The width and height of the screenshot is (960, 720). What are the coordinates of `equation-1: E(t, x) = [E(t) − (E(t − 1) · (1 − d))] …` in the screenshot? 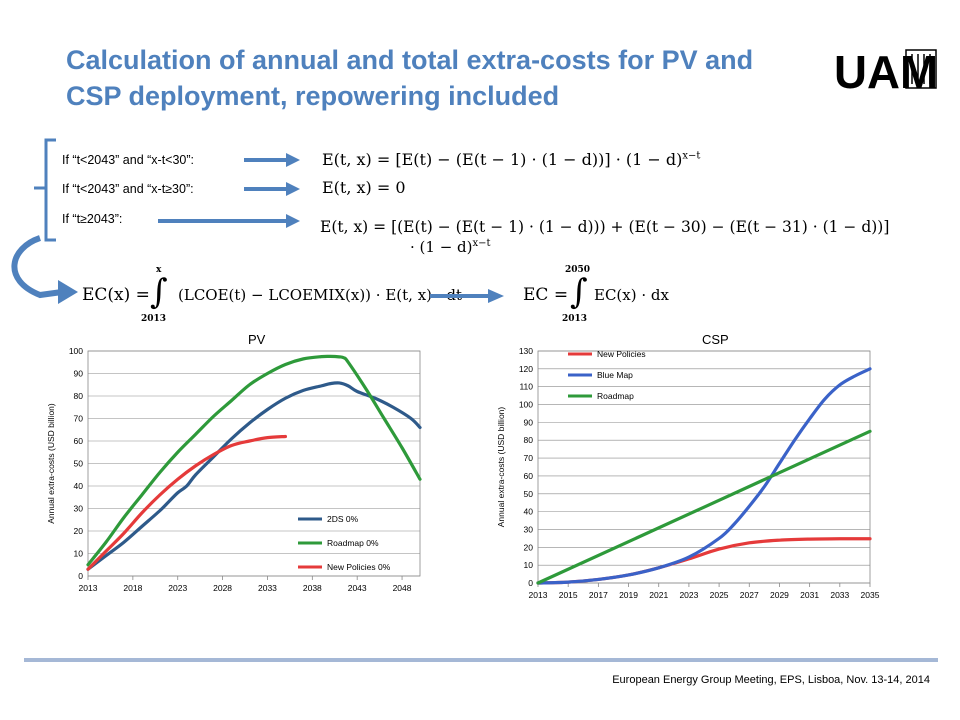 It's located at (511, 159).